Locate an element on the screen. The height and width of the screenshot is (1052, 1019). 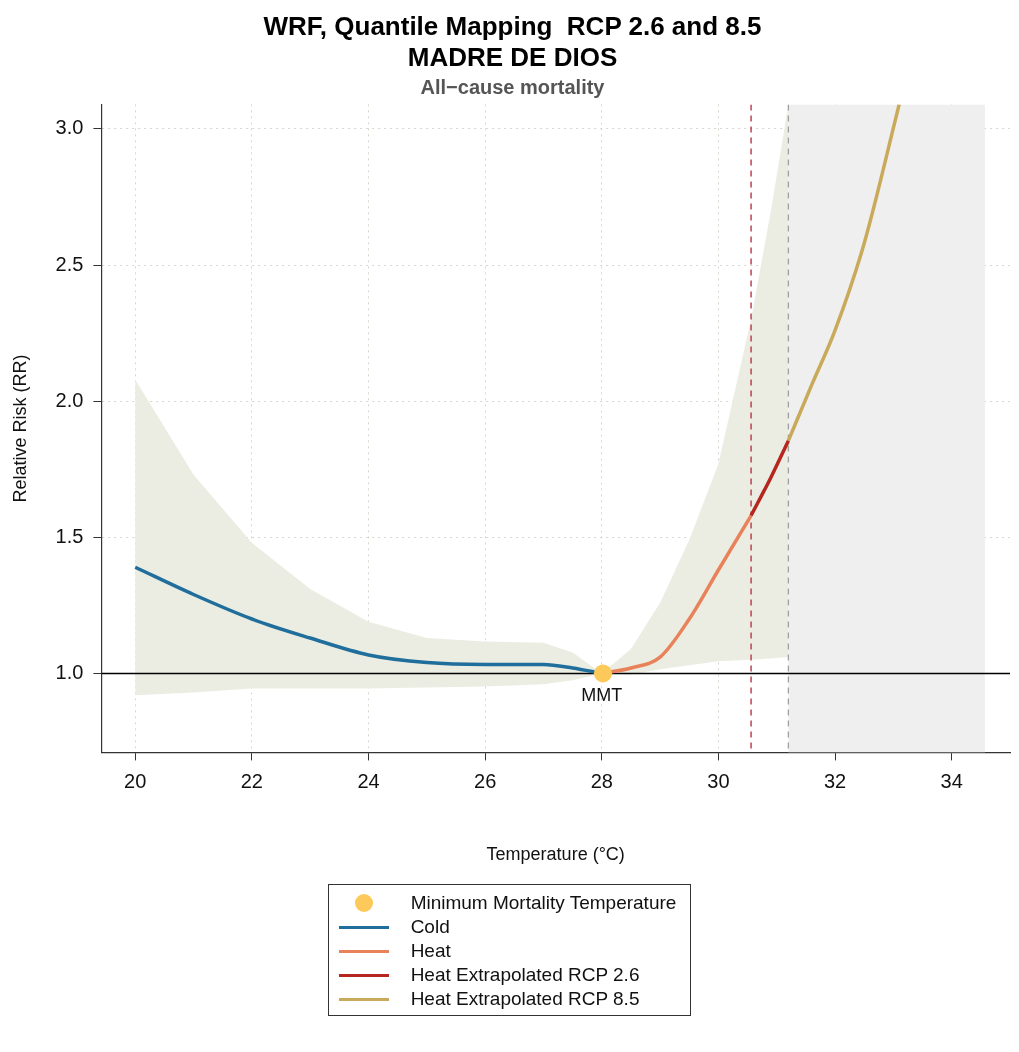
line-series is located at coordinates (843, 273).